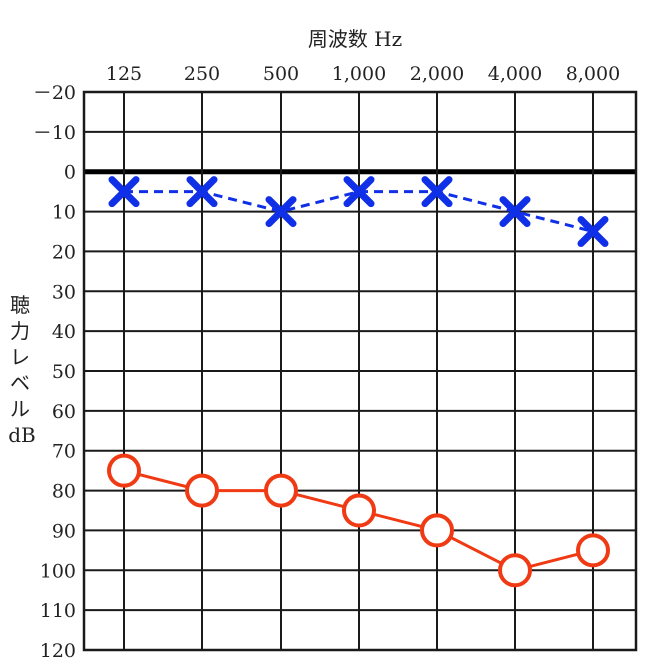 Image resolution: width=666 pixels, height=670 pixels. What do you see at coordinates (359, 74) in the screenshot?
I see `x-tick-label: 1,000` at bounding box center [359, 74].